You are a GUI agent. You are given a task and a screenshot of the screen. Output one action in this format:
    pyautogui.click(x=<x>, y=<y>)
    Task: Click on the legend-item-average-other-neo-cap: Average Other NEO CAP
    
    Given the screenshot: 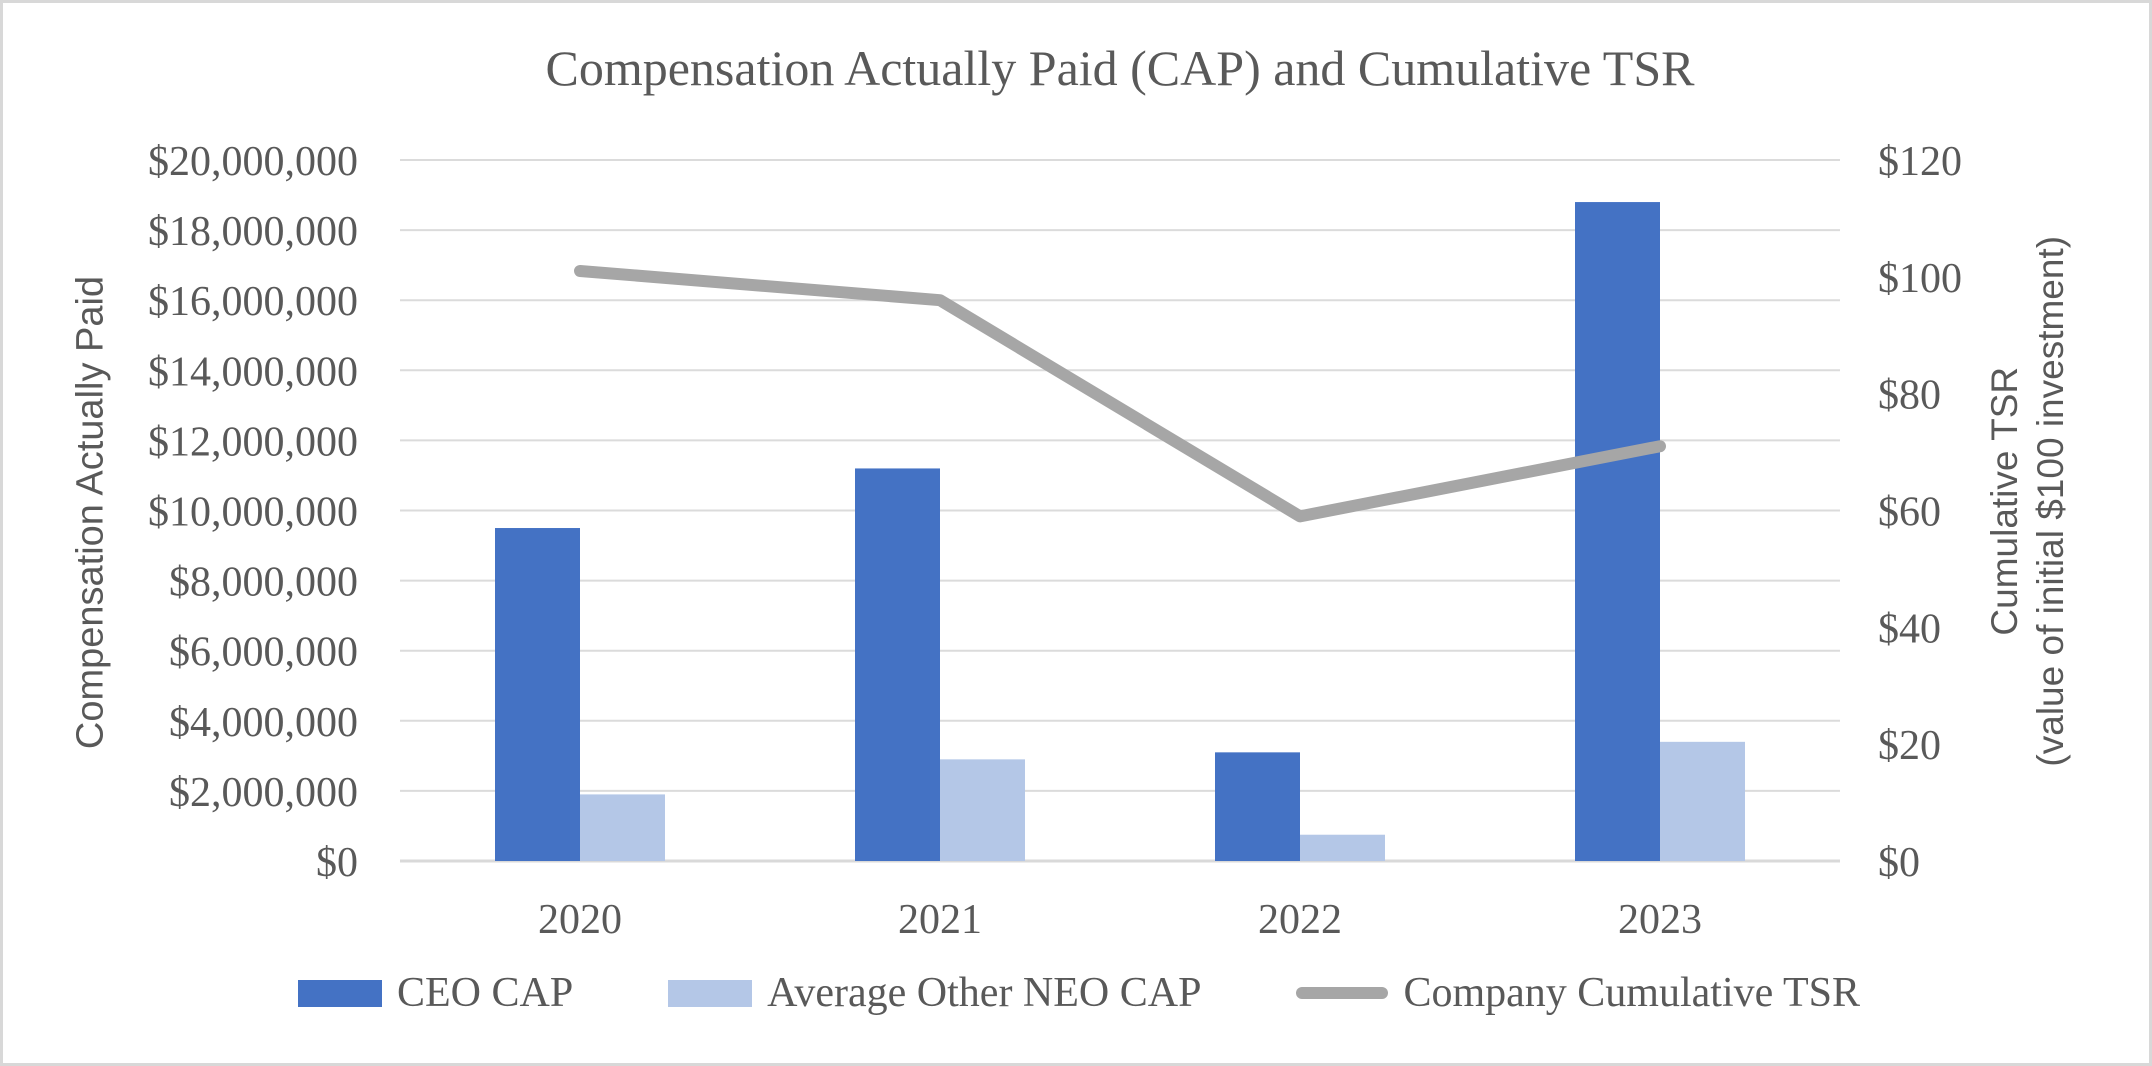 What is the action you would take?
    pyautogui.click(x=934, y=993)
    